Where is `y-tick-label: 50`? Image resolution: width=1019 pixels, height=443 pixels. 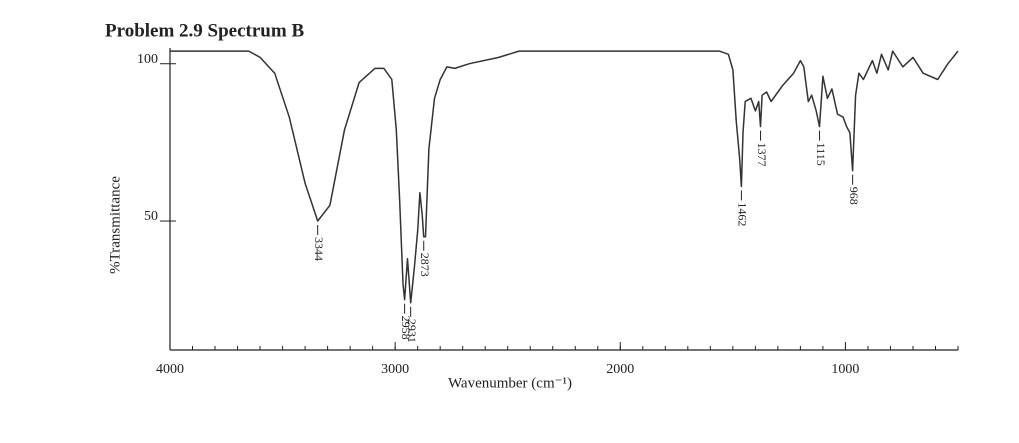
y-tick-label: 50 is located at coordinates (151, 216).